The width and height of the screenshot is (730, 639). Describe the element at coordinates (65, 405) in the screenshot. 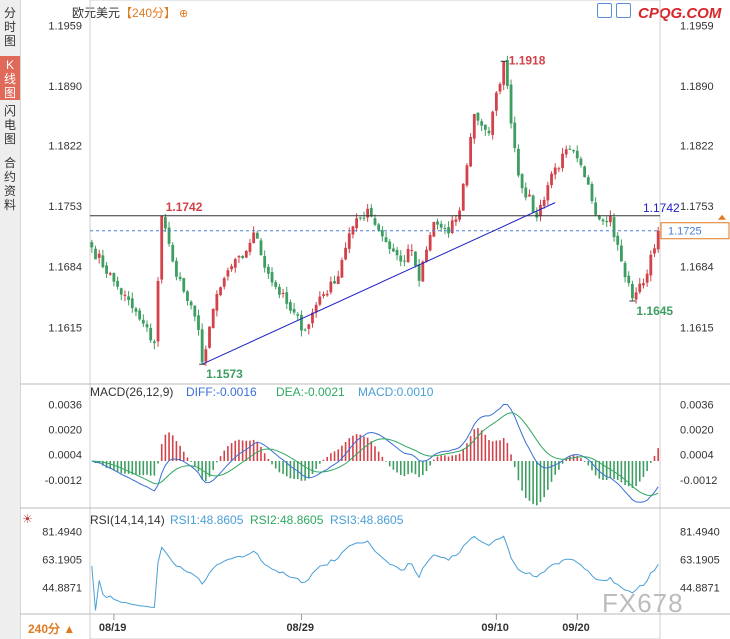

I see `macd-ytick-left: 0.0036` at that location.